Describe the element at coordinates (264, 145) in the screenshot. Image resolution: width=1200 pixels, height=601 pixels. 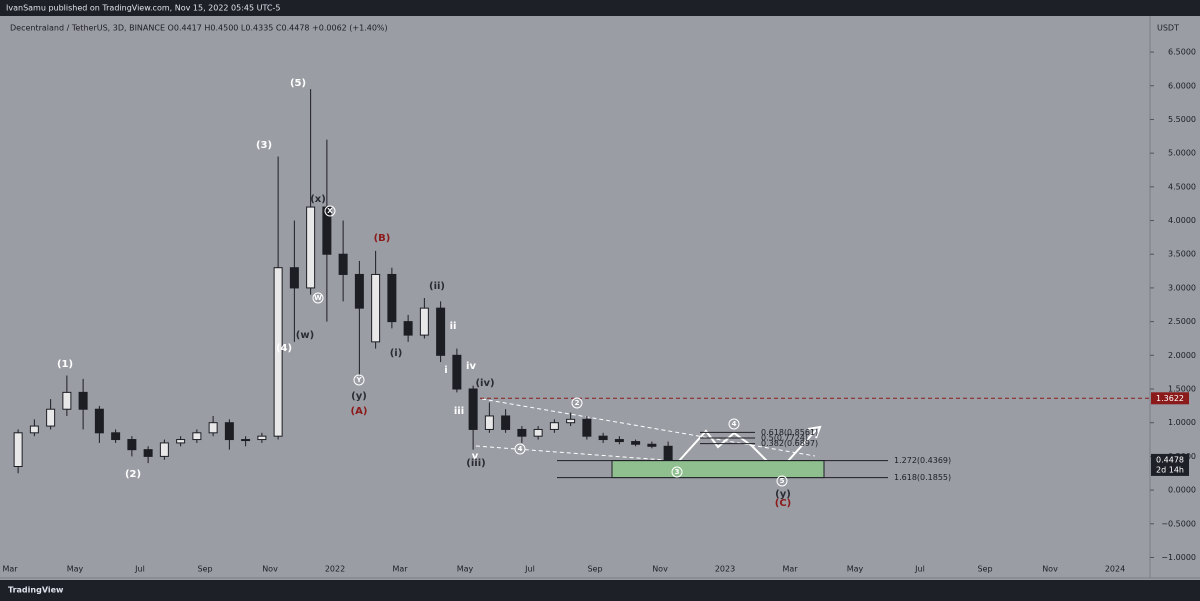
I see `annotation: (3)` at that location.